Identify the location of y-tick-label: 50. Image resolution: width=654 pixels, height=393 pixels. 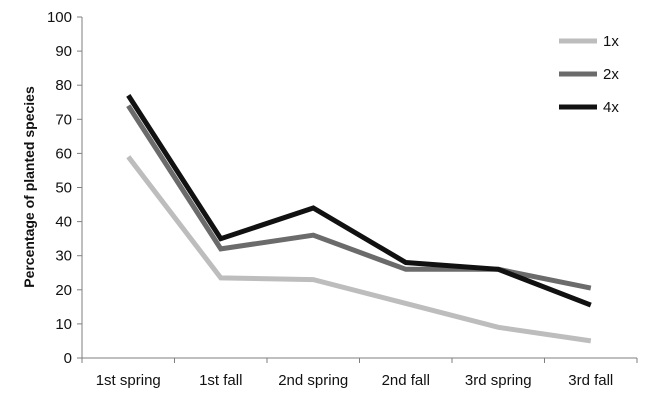
(63, 188).